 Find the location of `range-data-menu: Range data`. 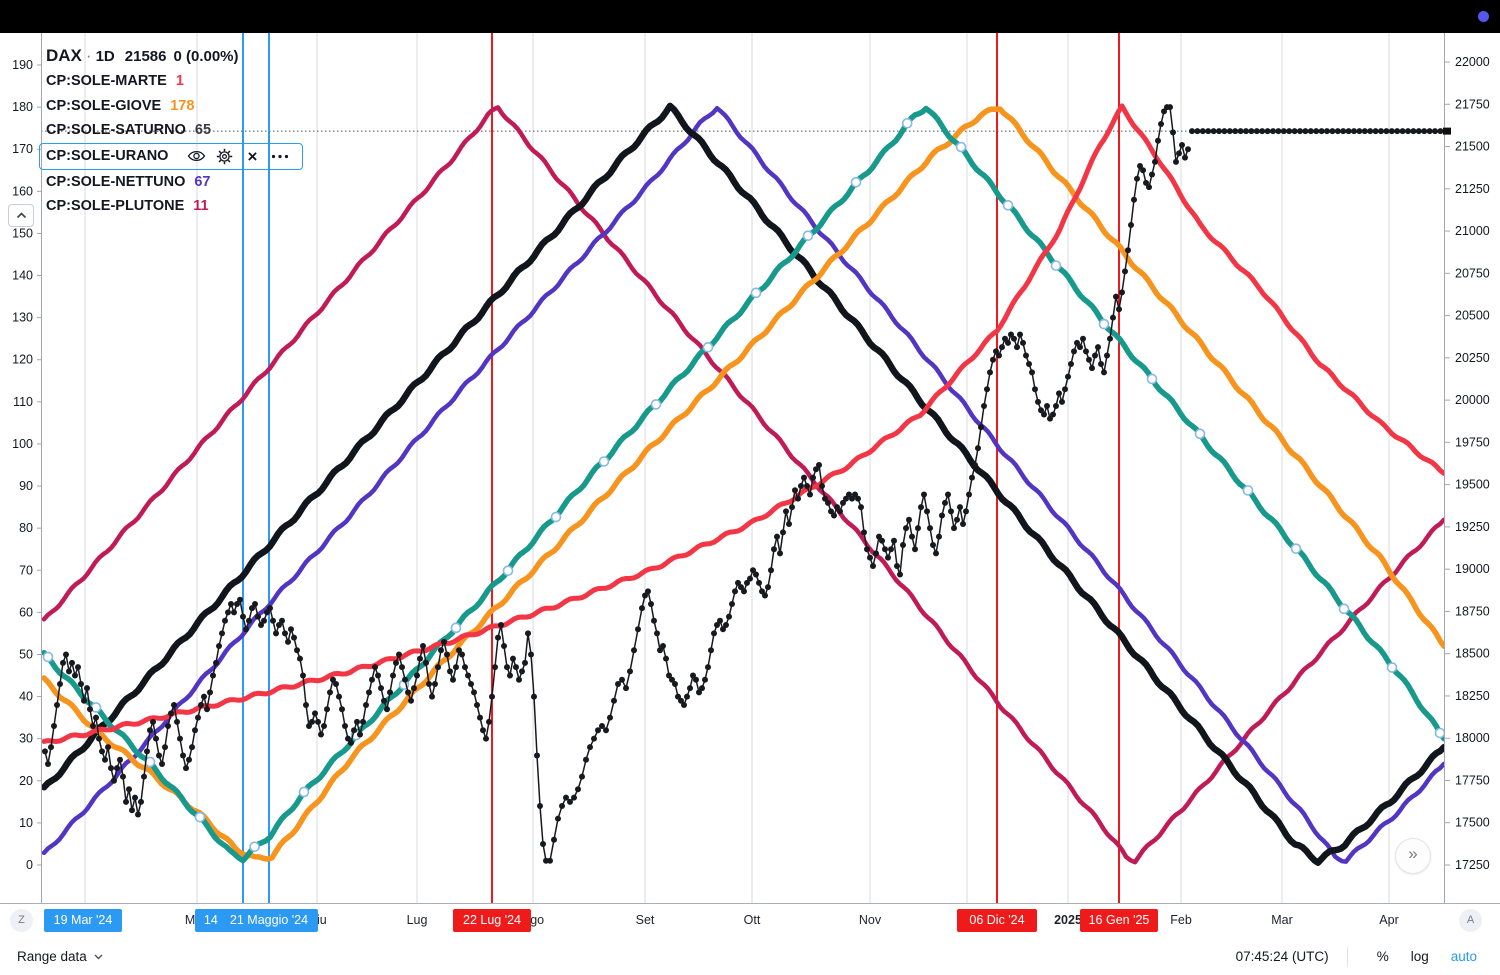

range-data-menu: Range data is located at coordinates (60, 956).